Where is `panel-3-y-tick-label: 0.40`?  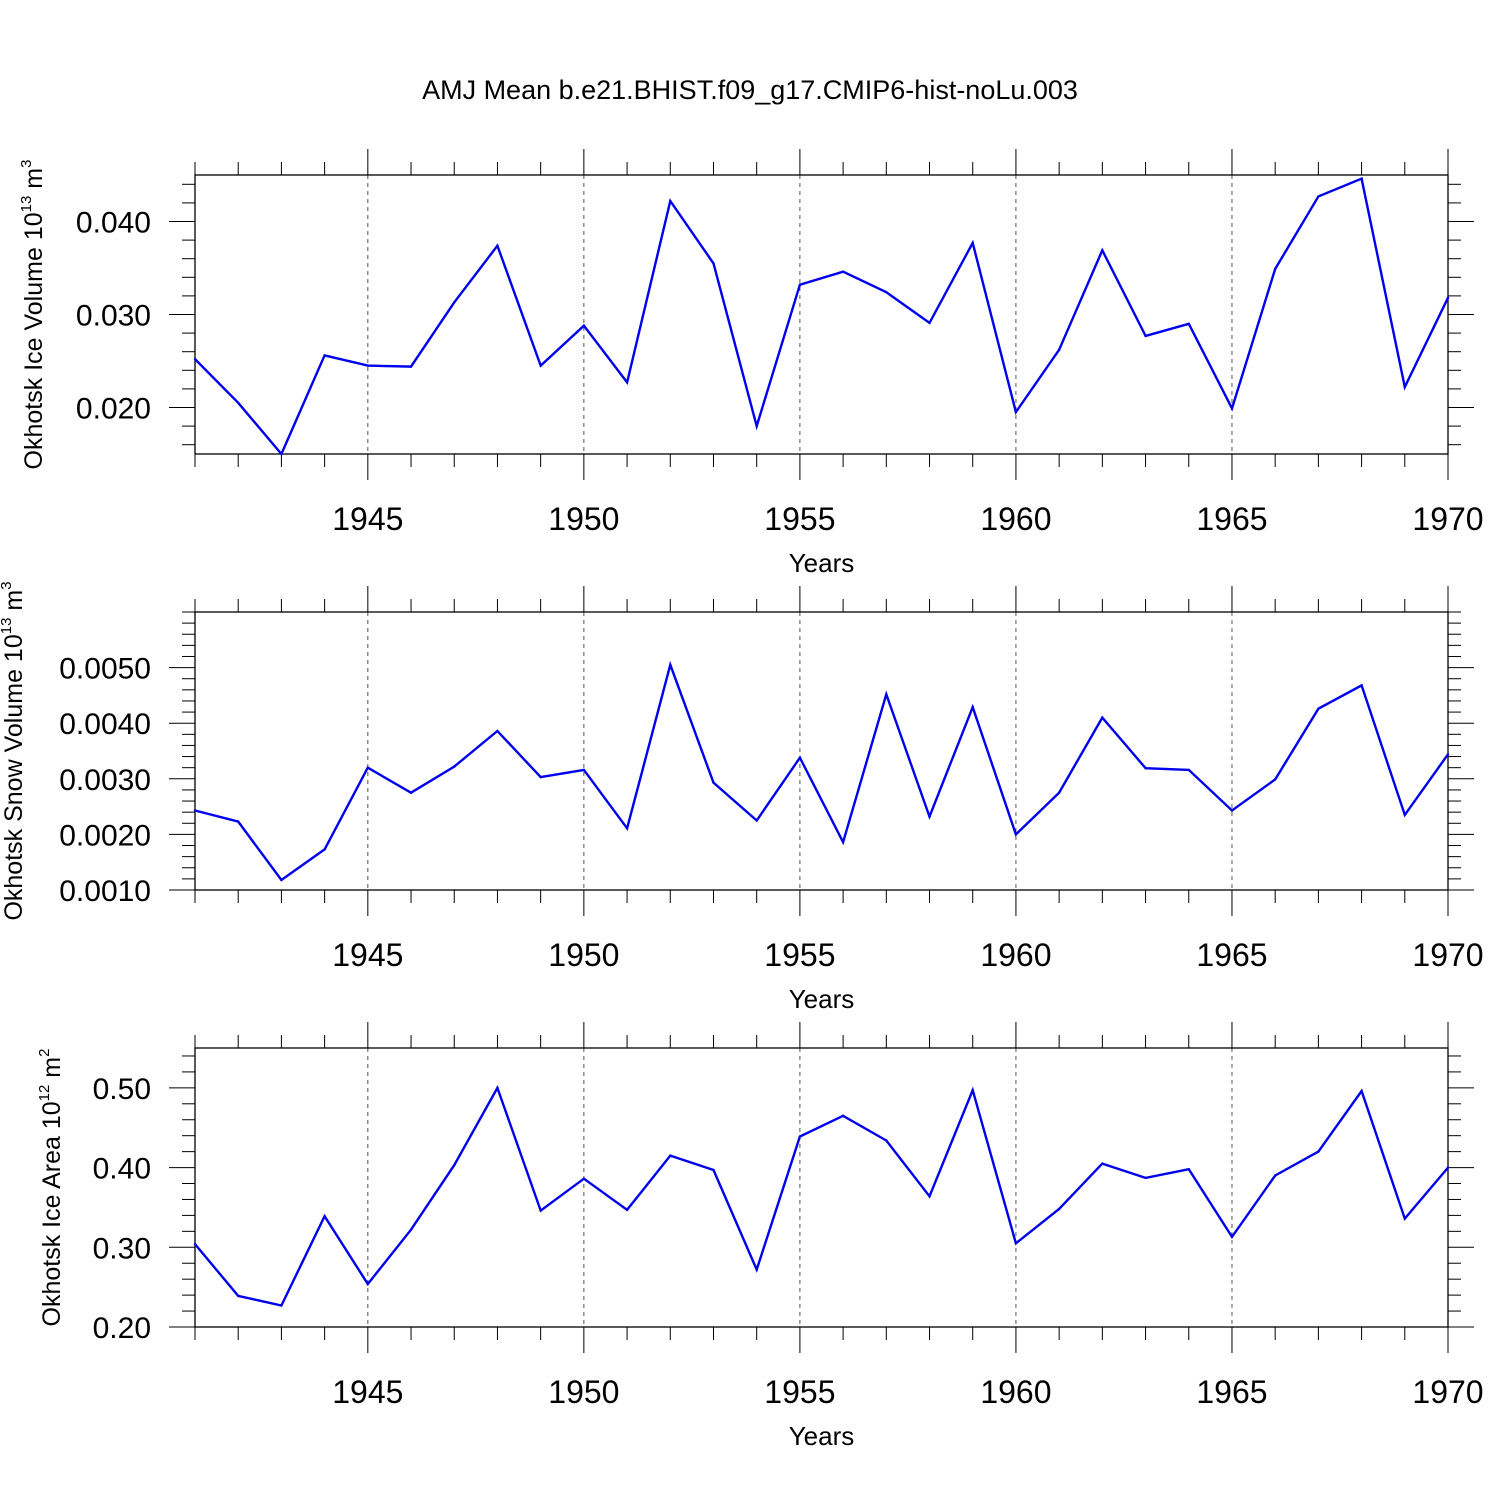 panel-3-y-tick-label: 0.40 is located at coordinates (122, 1169).